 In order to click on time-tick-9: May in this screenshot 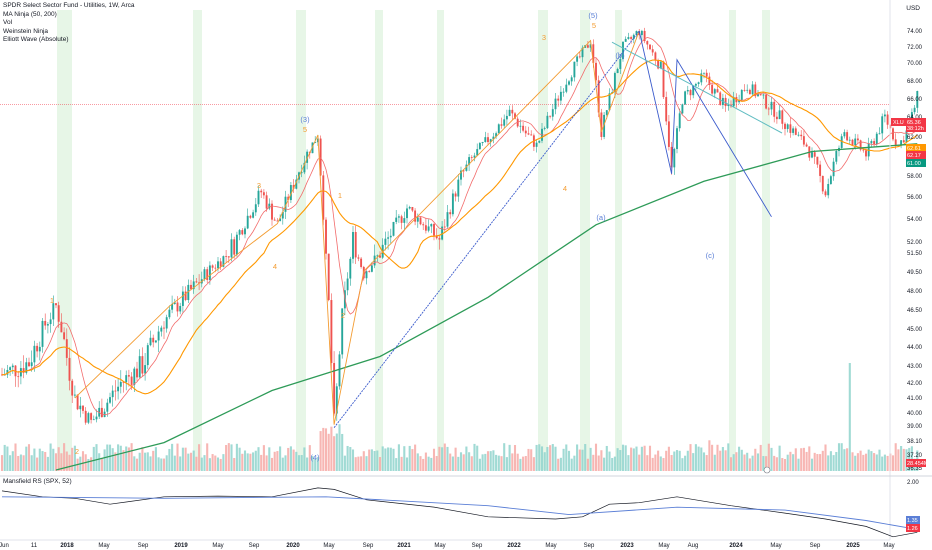, I will do `click(328, 546)`.